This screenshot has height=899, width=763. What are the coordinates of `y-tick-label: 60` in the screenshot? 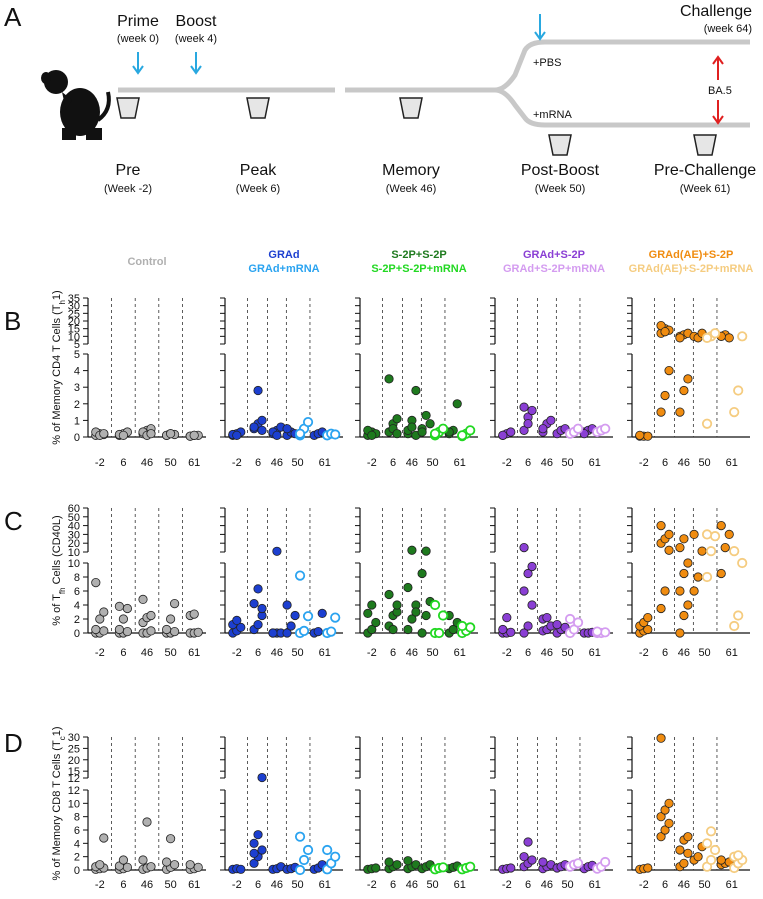 It's located at (74, 509).